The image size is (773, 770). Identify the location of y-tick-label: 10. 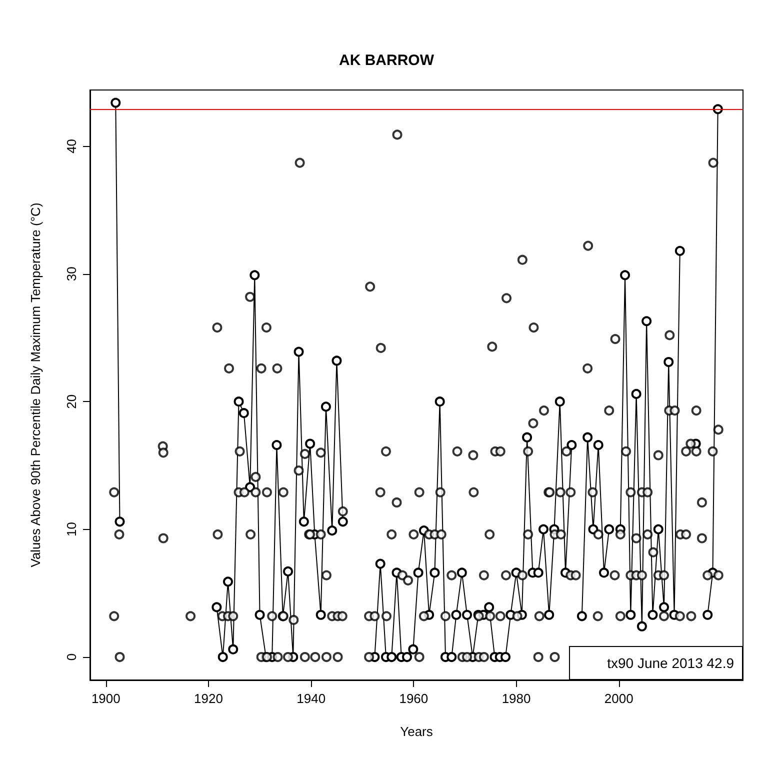
(71, 529).